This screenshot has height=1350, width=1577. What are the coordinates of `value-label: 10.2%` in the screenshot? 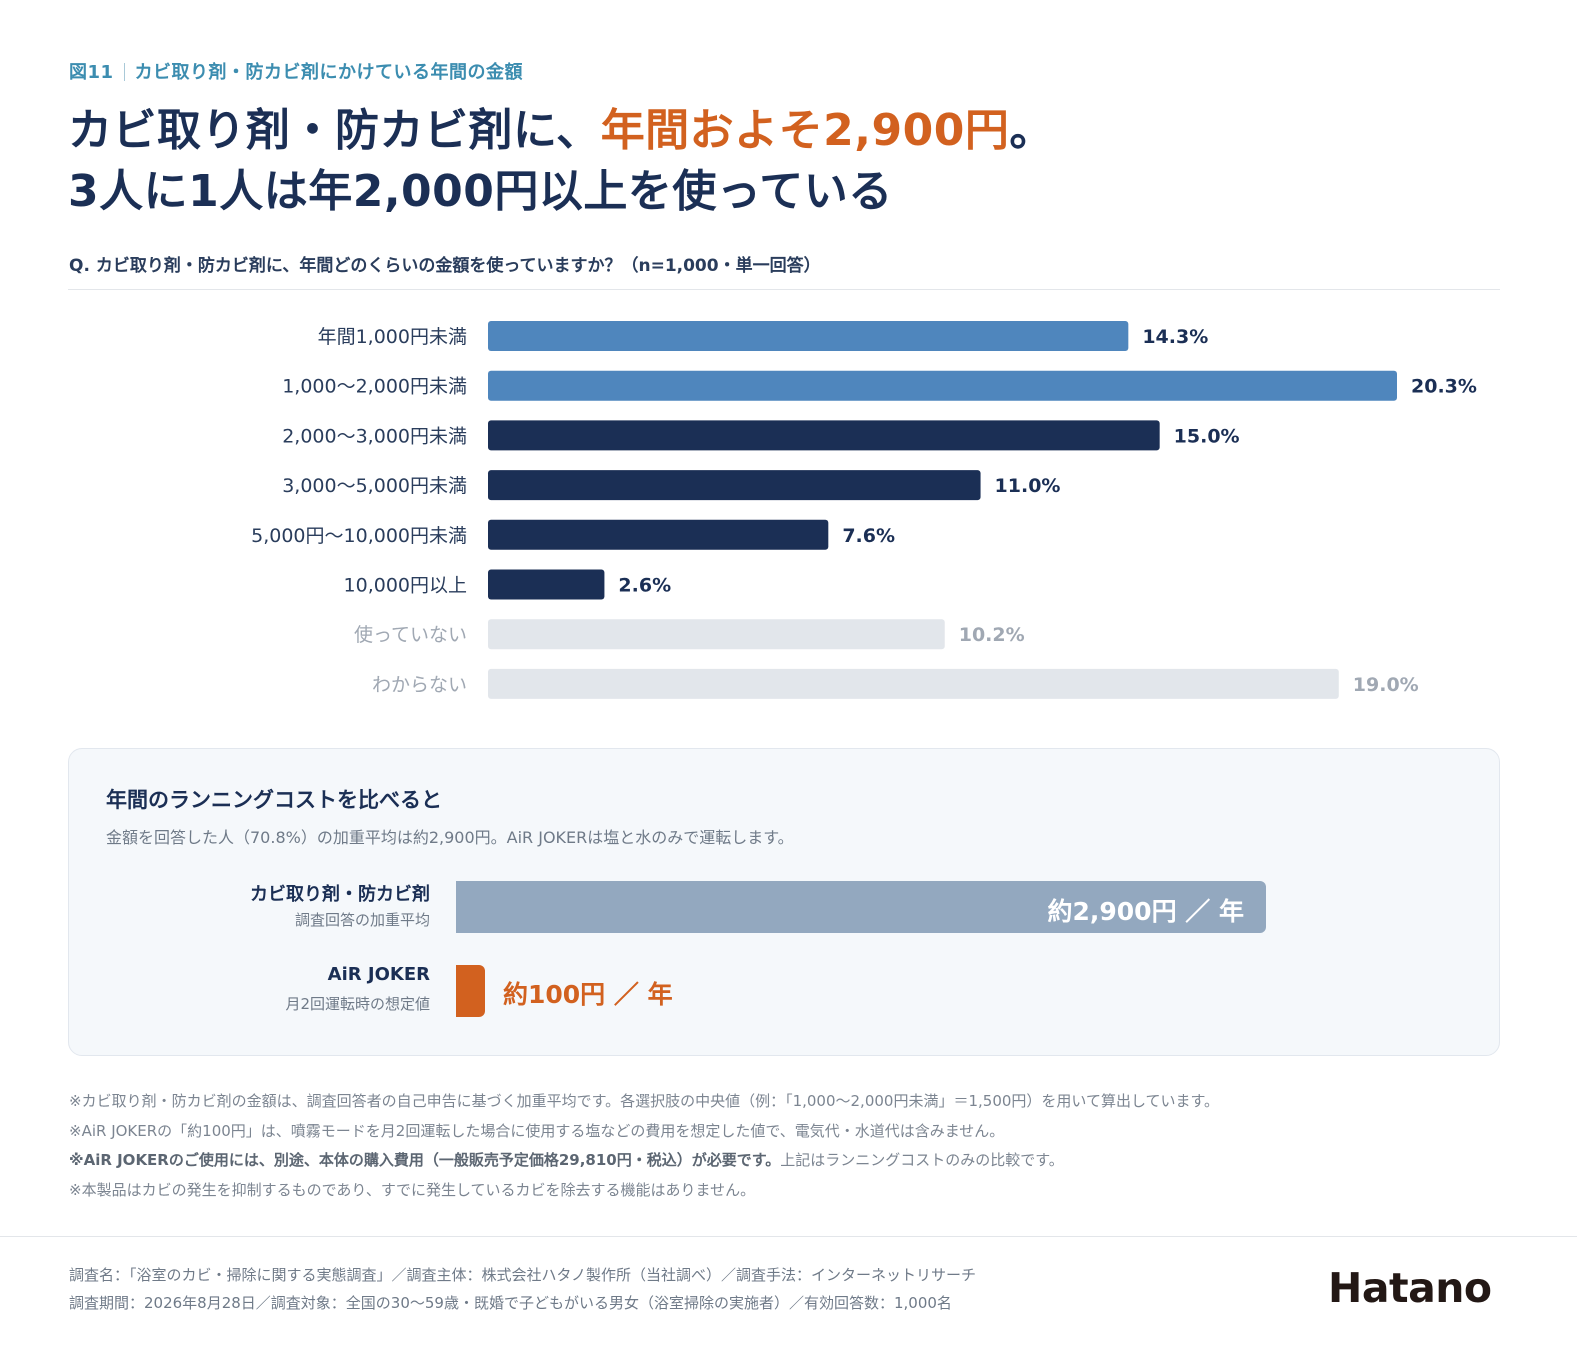 It's located at (992, 635).